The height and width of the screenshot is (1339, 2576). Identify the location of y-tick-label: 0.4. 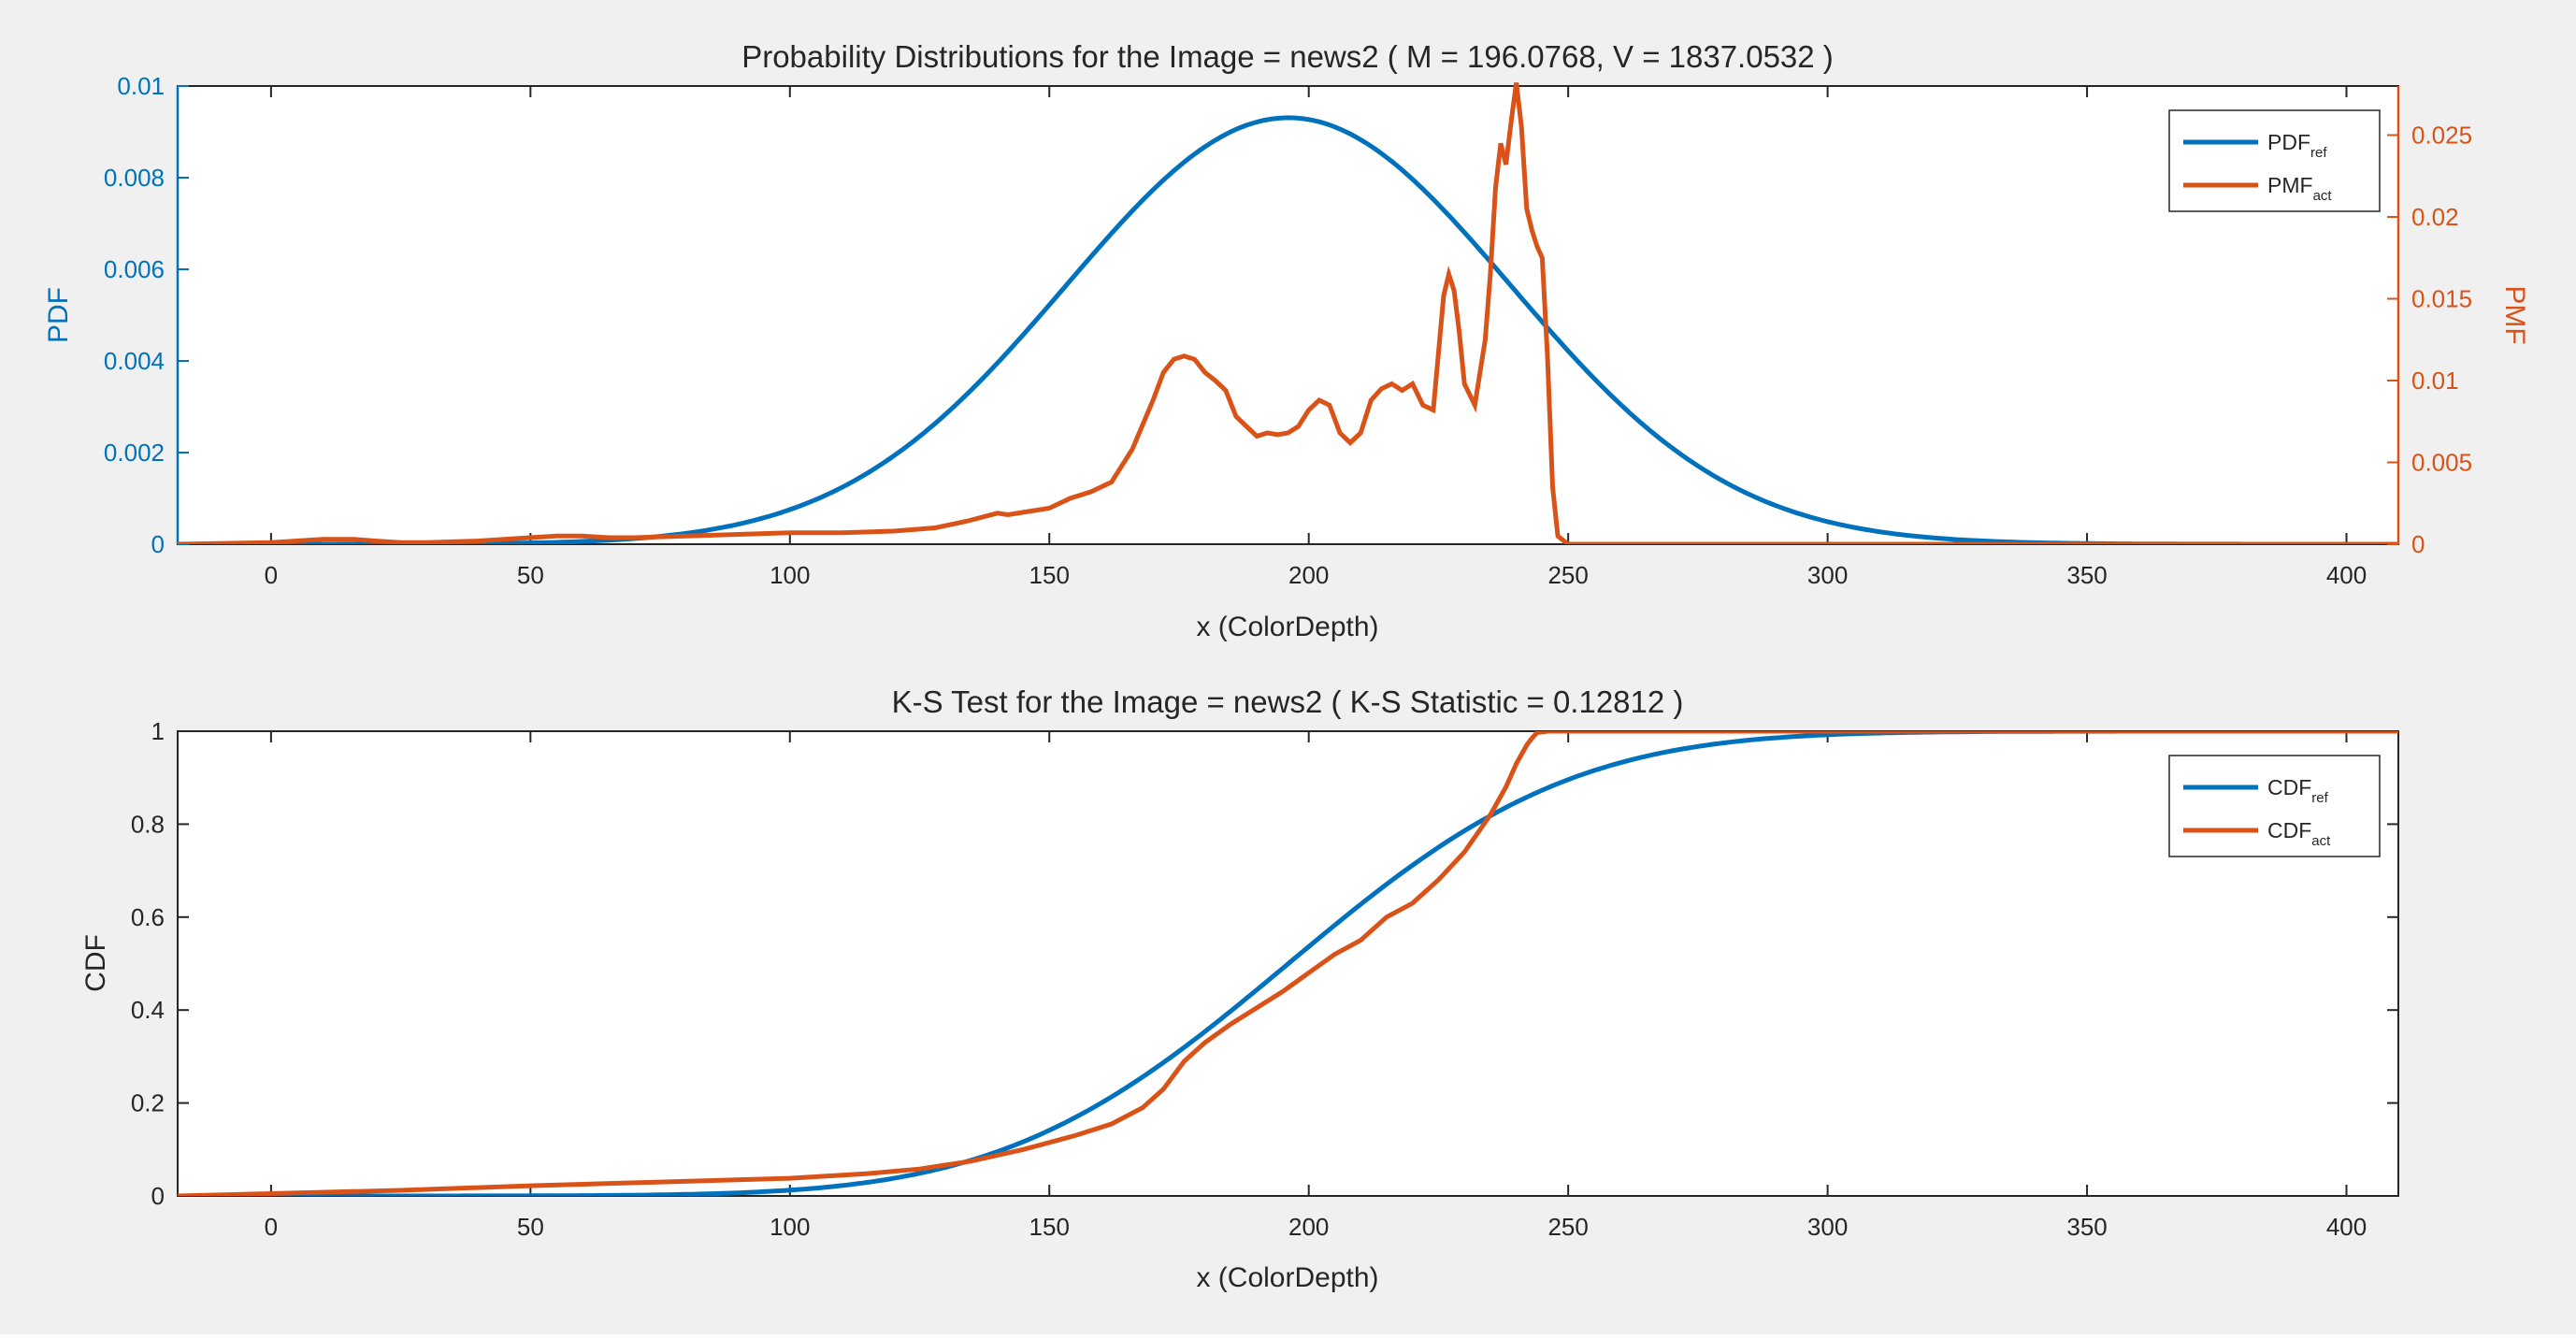
(148, 1010).